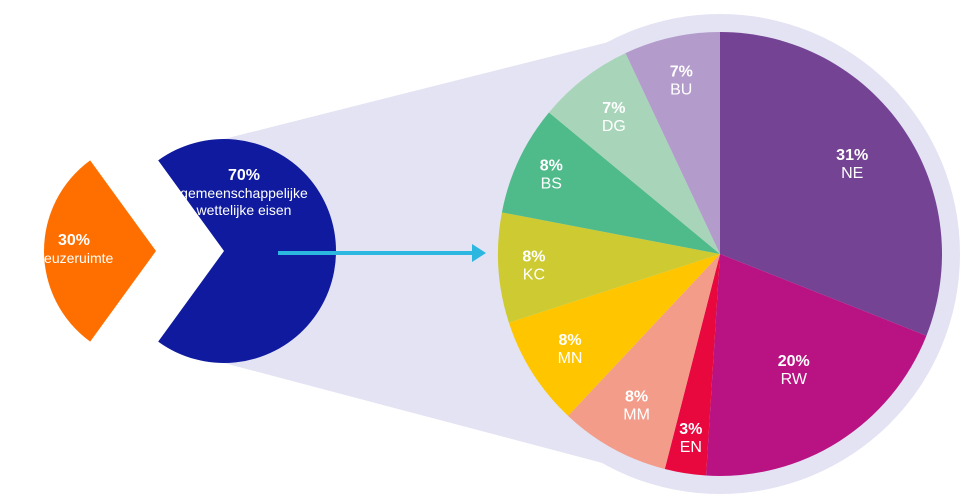 The width and height of the screenshot is (961, 501). I want to click on keuzeruimte-value-label: 30%, so click(74, 240).